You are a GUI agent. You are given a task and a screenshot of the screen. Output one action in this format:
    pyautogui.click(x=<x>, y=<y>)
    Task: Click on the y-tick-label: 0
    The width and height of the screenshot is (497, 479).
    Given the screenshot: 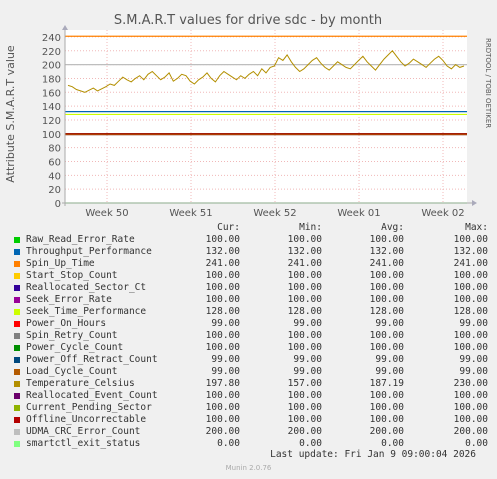 What is the action you would take?
    pyautogui.click(x=58, y=204)
    